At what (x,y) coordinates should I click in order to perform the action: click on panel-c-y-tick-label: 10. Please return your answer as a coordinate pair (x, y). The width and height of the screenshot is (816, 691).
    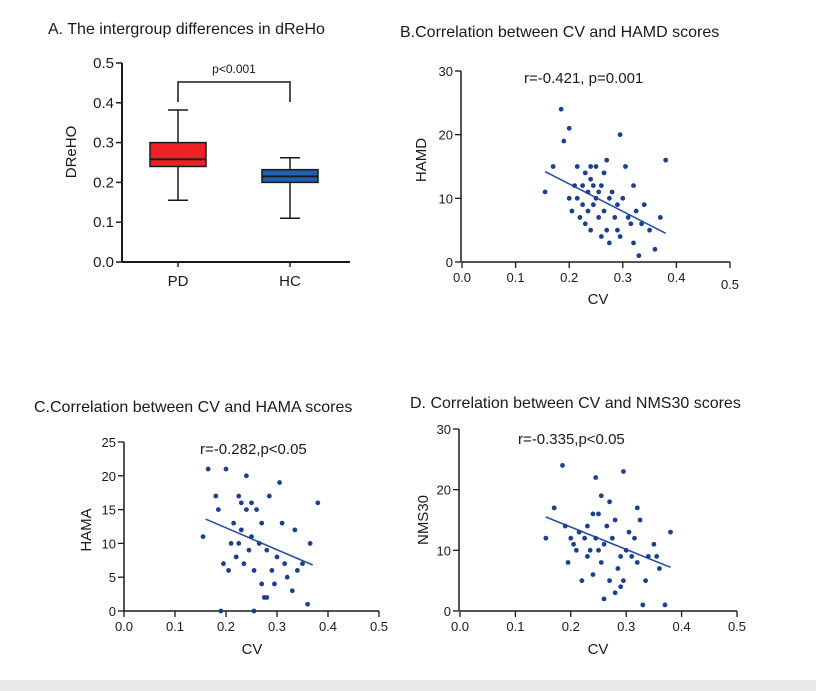
    Looking at the image, I should click on (109, 543).